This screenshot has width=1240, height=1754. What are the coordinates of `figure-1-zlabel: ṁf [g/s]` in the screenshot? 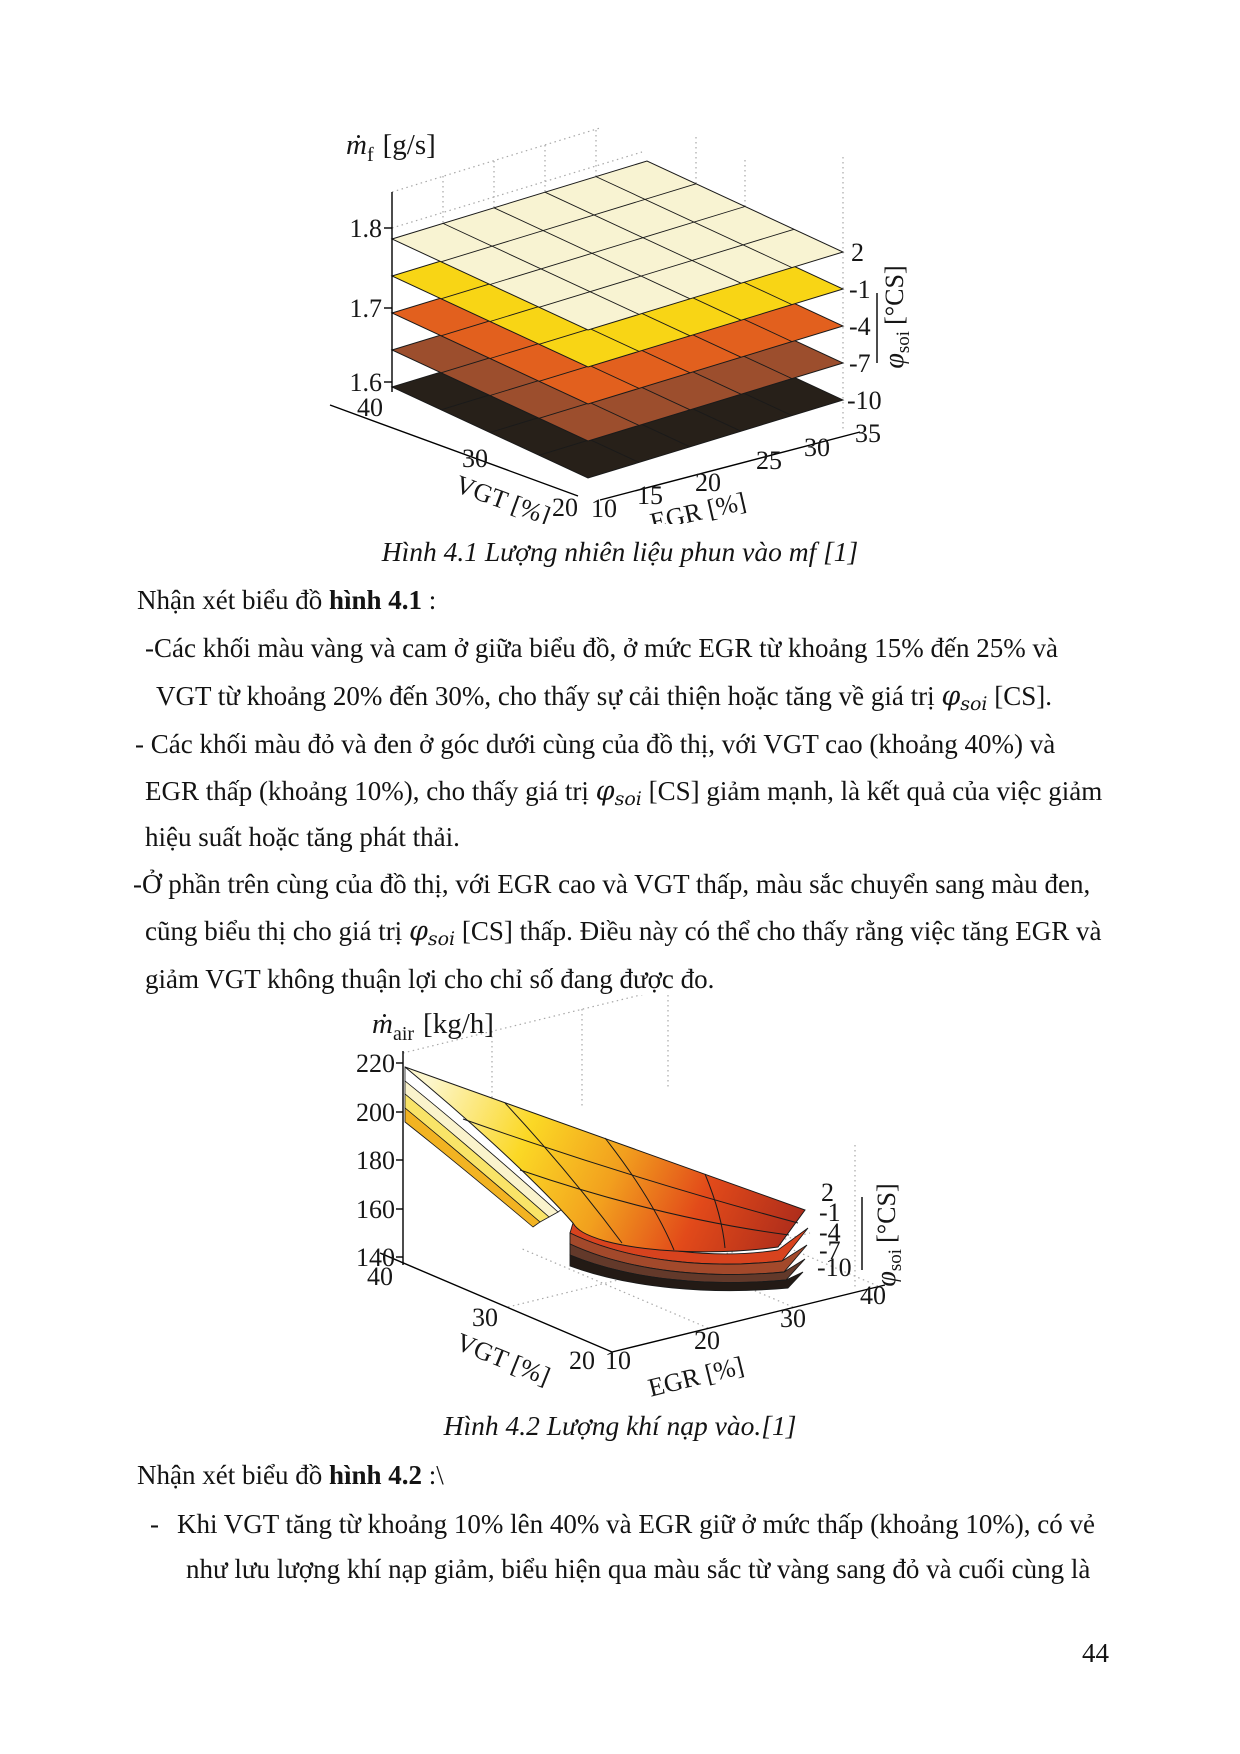 It's located at (391, 147).